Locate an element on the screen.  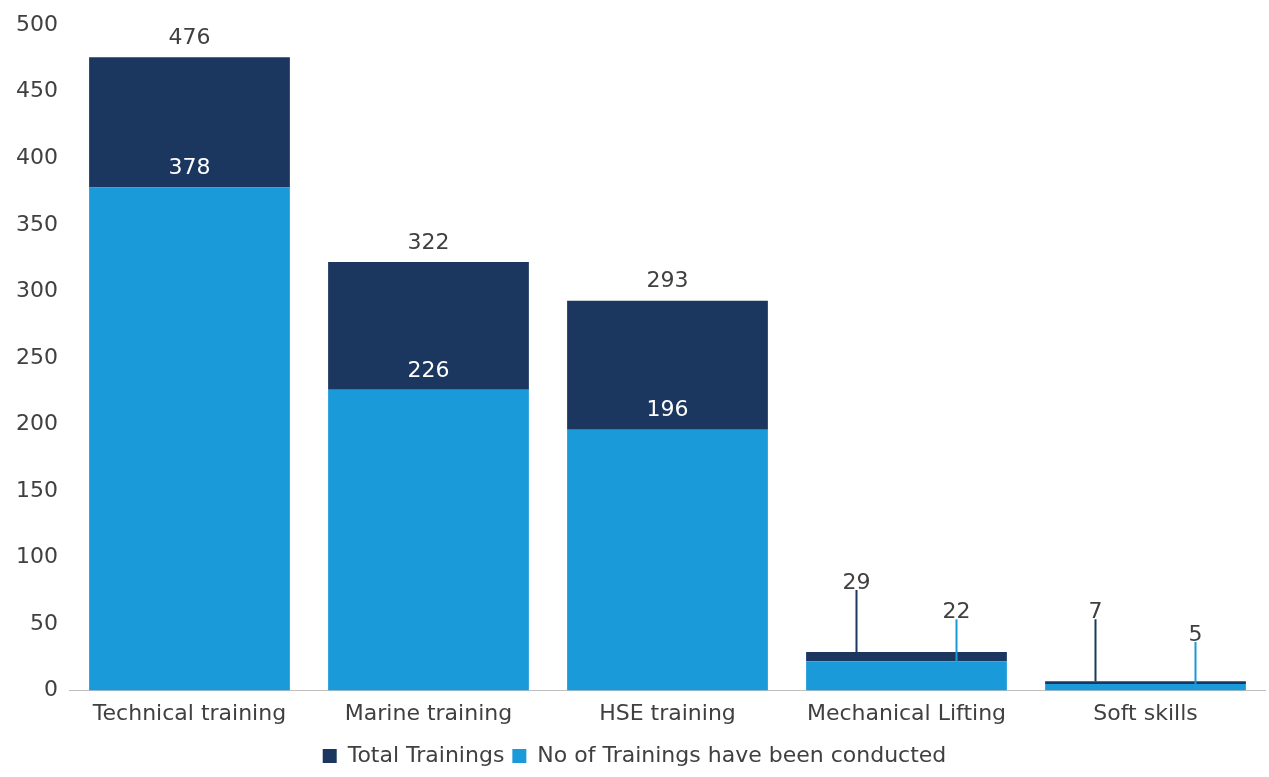
legend-label: No of Trainings have been conducted is located at coordinates (742, 754).